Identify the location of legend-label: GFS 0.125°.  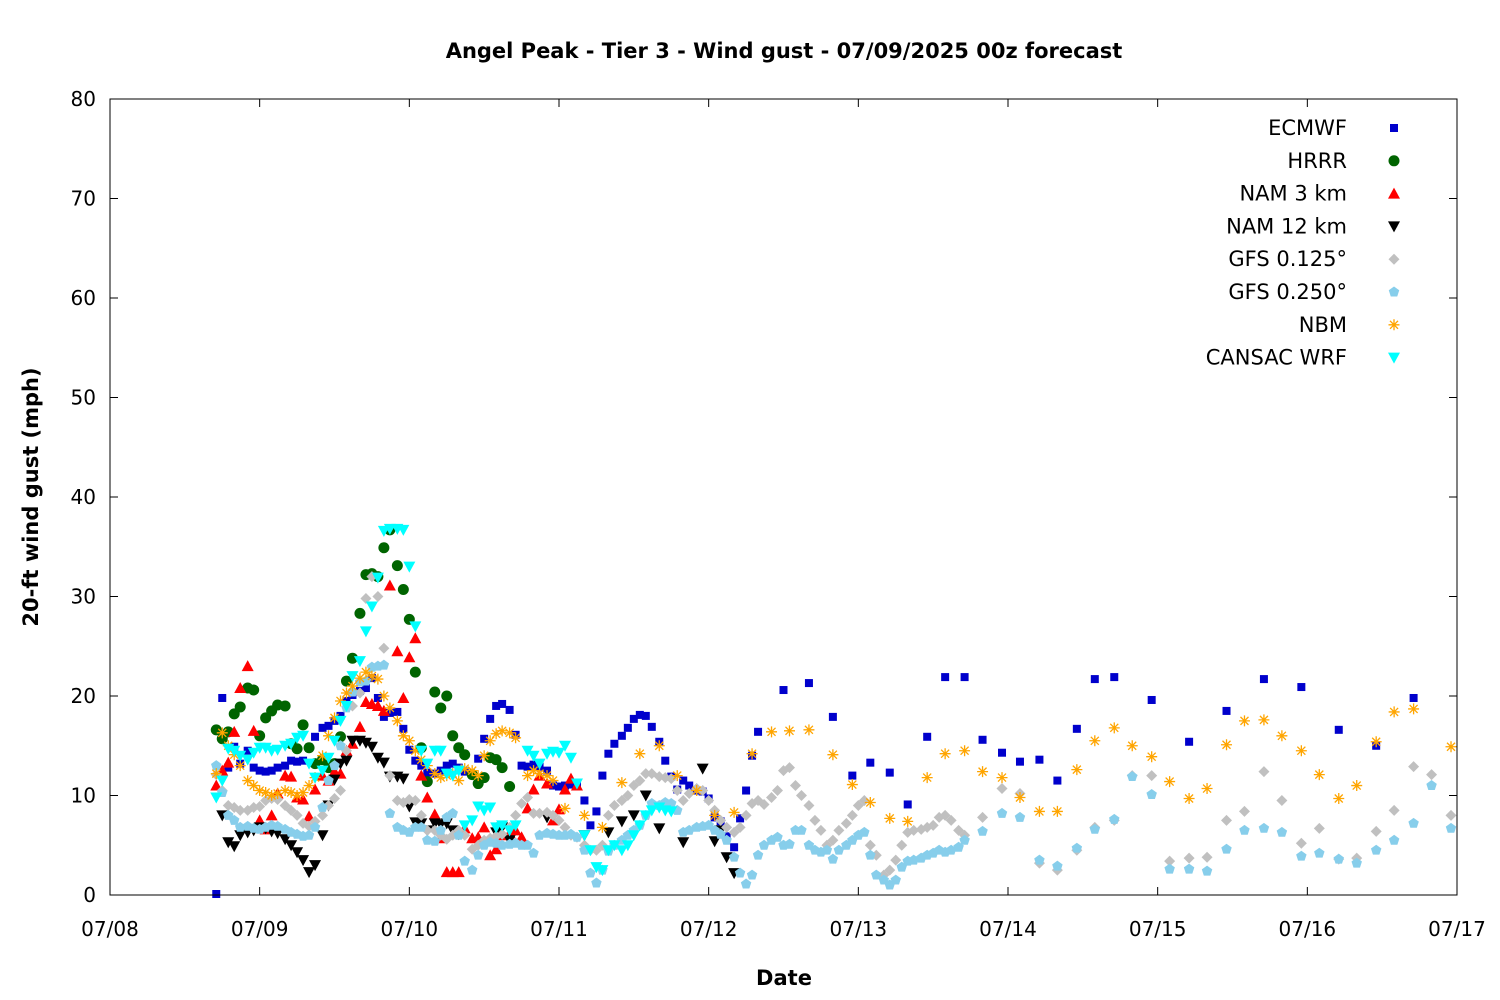
(1287, 259).